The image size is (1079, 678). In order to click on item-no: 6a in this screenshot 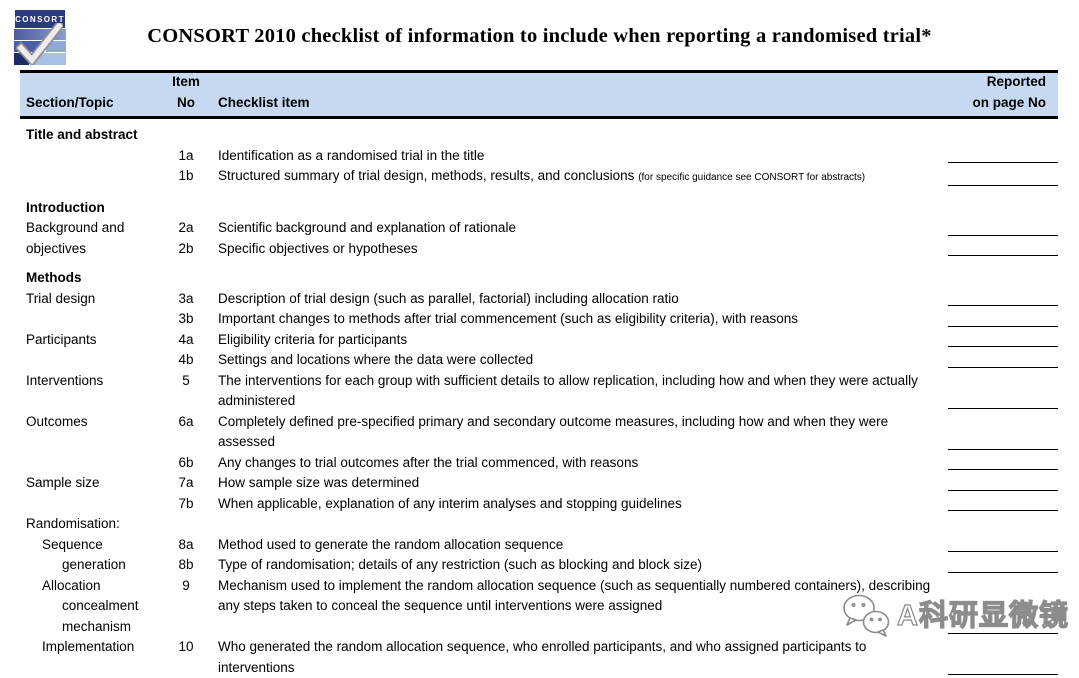, I will do `click(186, 421)`.